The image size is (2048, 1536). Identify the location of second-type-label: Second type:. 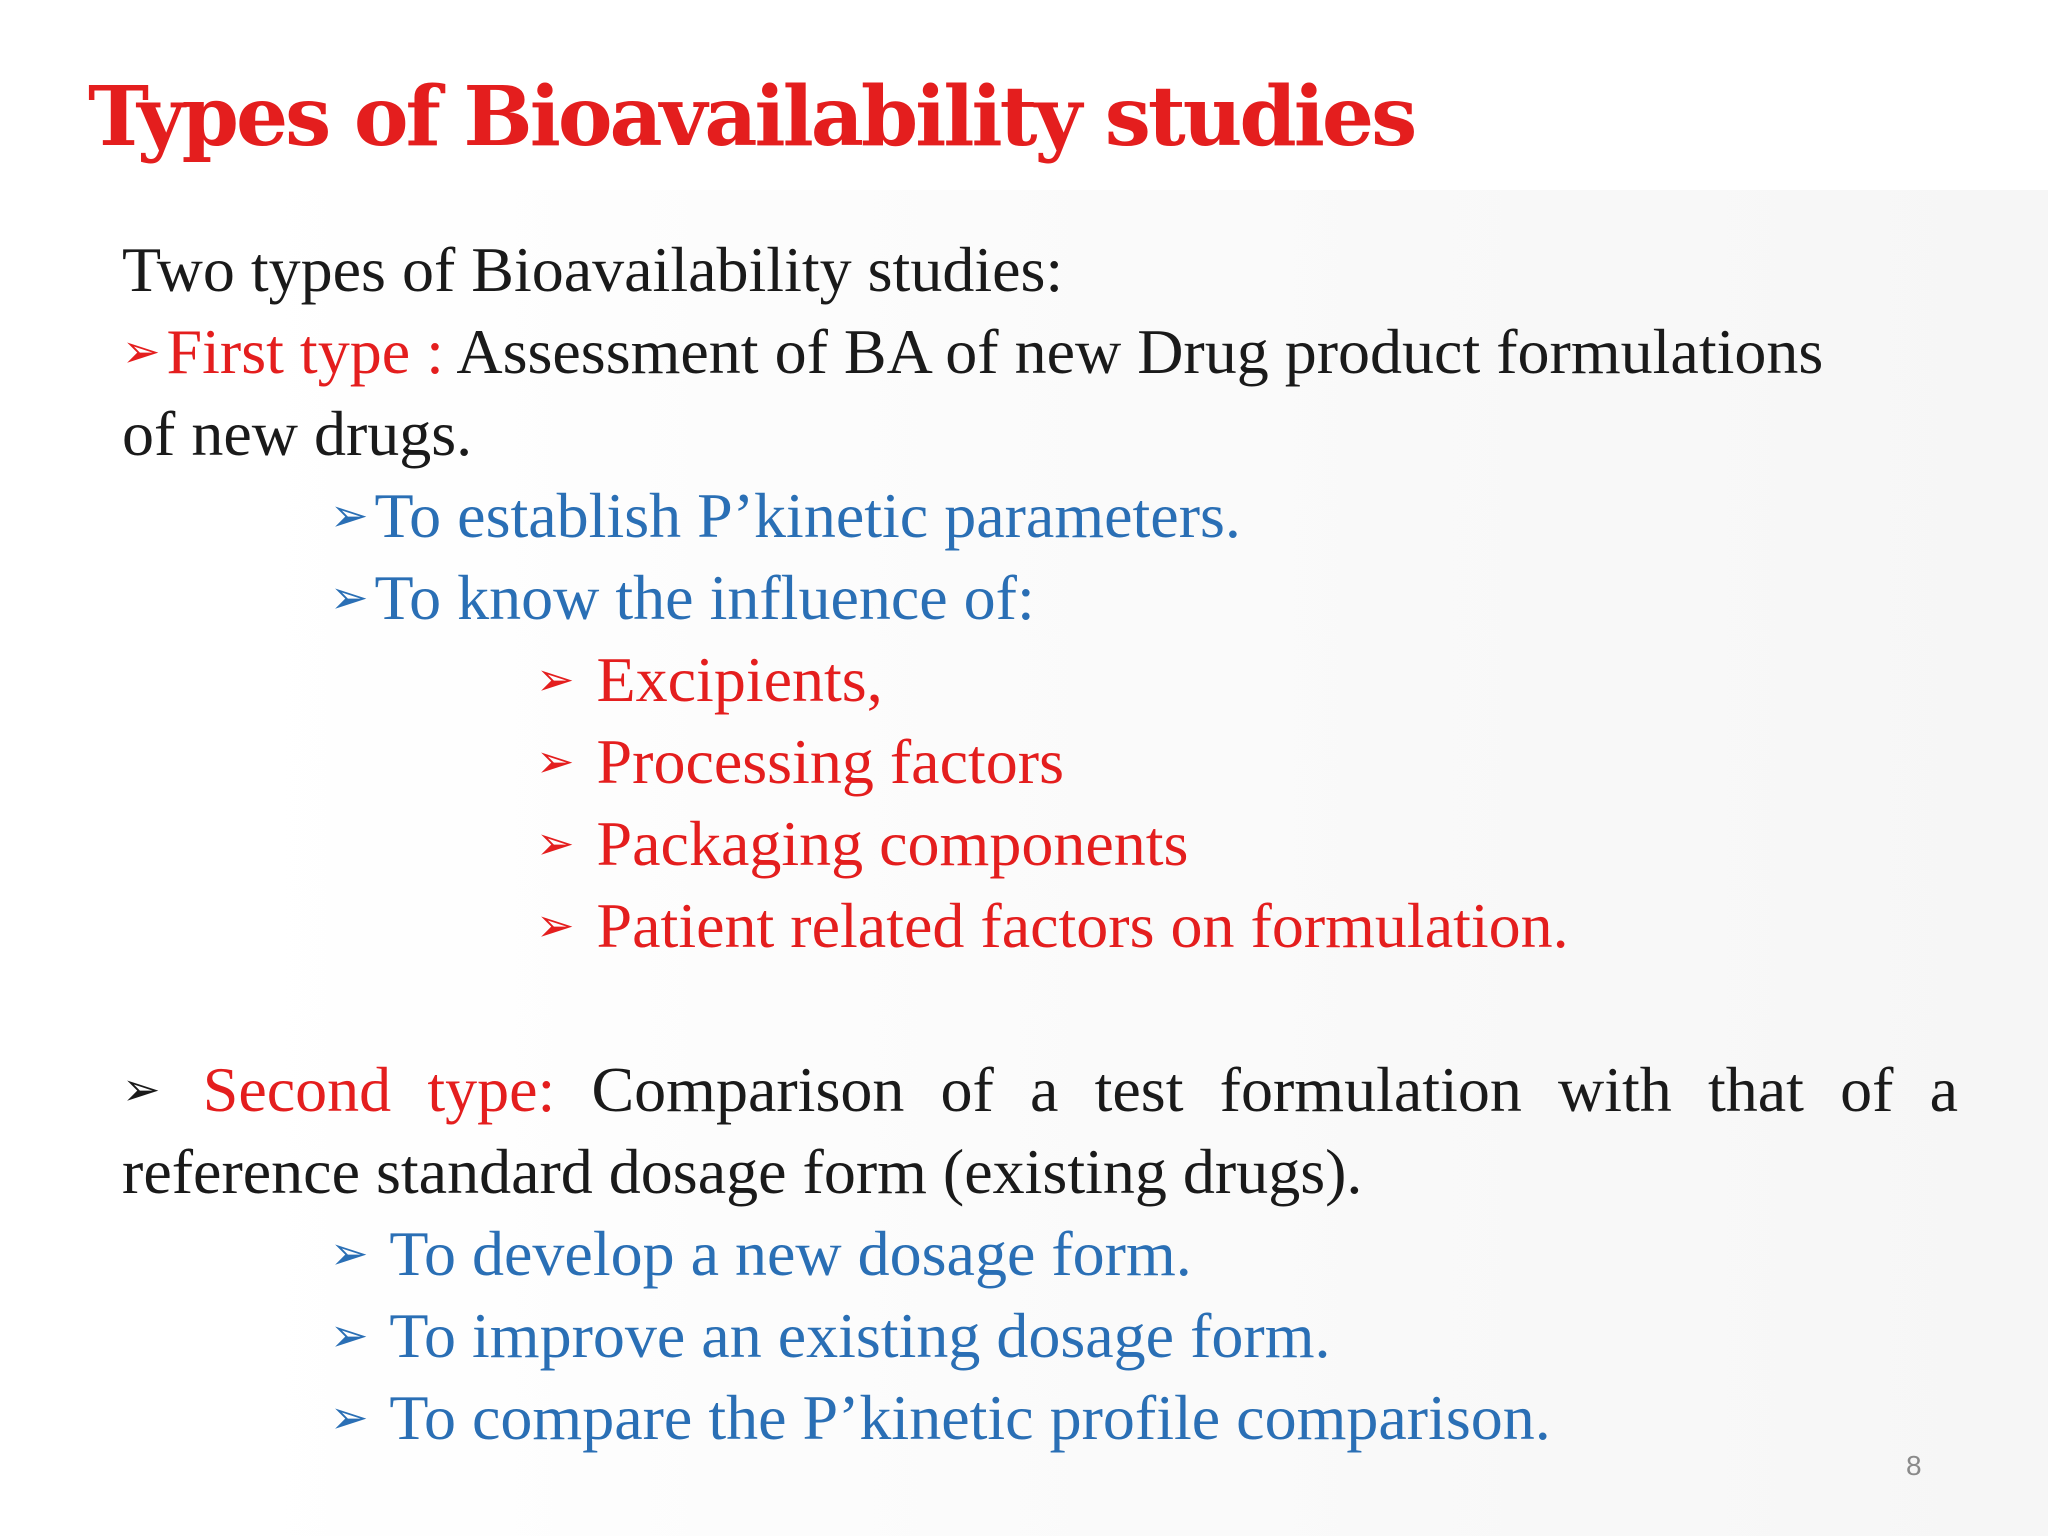
(379, 1089).